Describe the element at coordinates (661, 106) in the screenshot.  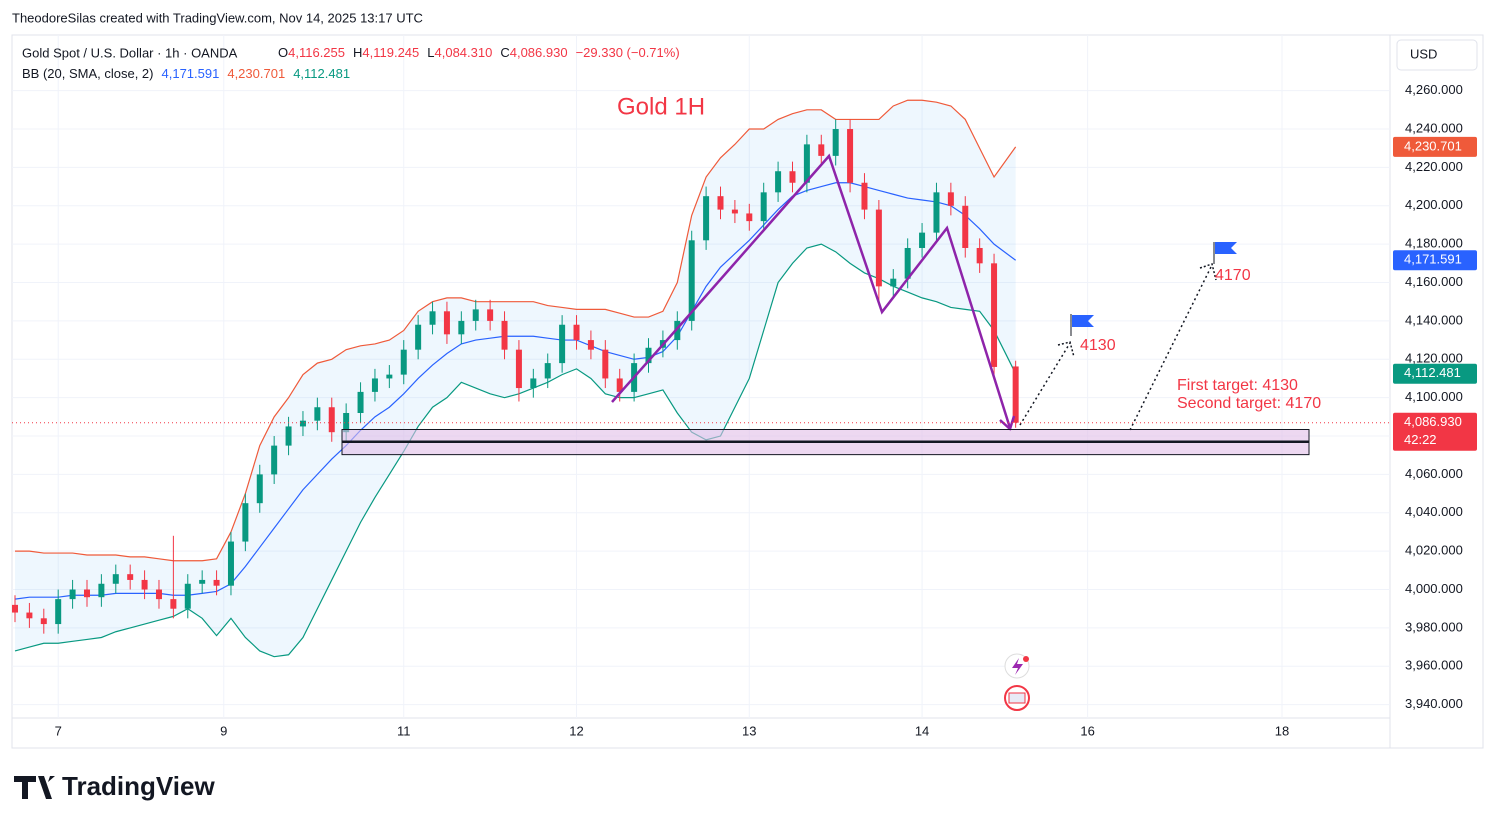
I see `drawing-title: Gold 1H` at that location.